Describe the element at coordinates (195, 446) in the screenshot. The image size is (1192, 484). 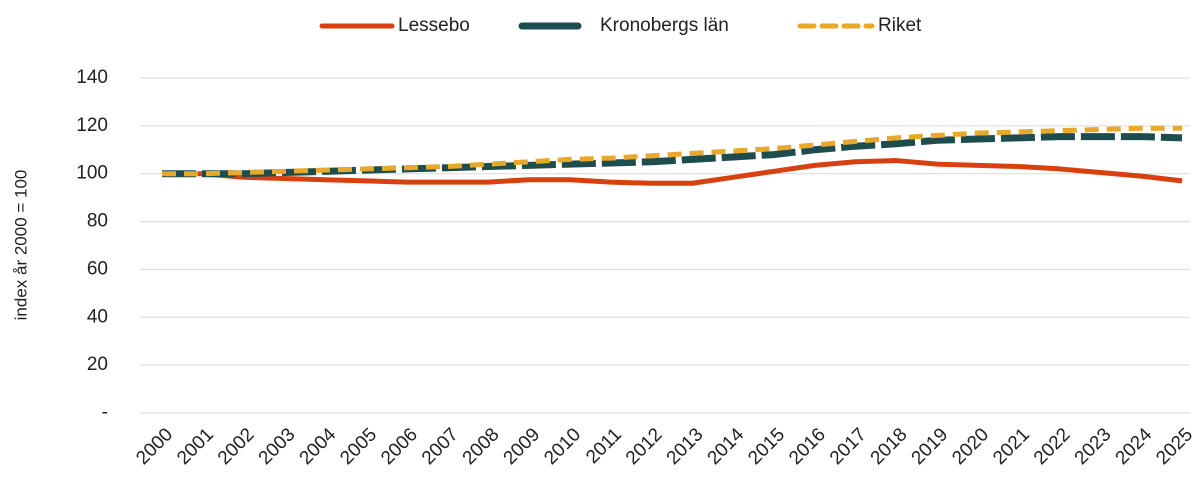
I see `x-tick-label: 2001` at that location.